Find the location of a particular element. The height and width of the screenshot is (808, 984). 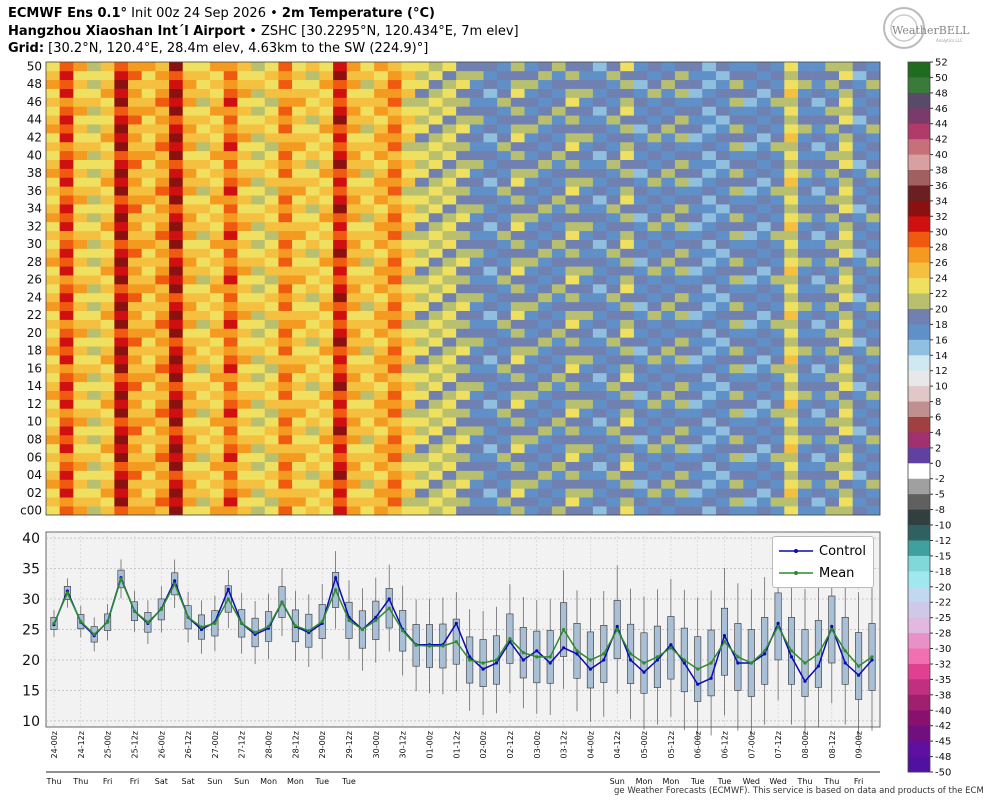

colorbar-tick-label: 0 is located at coordinates (938, 464).